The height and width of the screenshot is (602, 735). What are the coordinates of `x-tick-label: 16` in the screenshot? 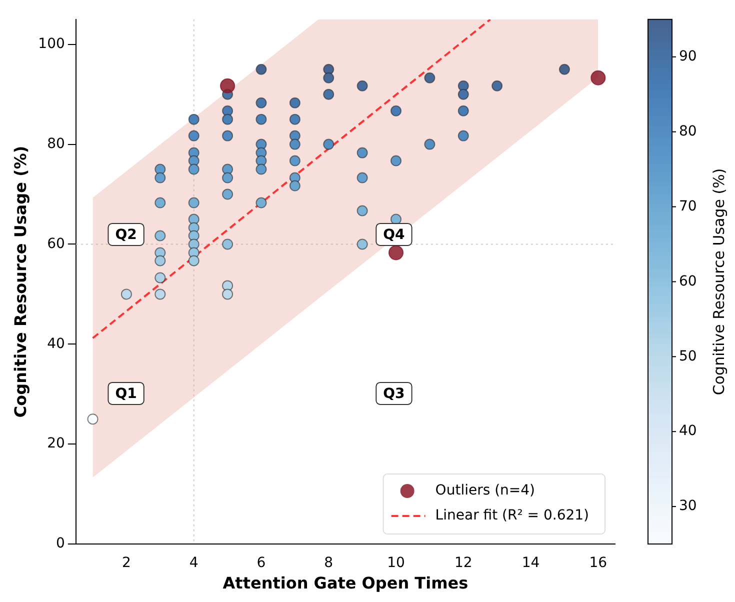 It's located at (598, 563).